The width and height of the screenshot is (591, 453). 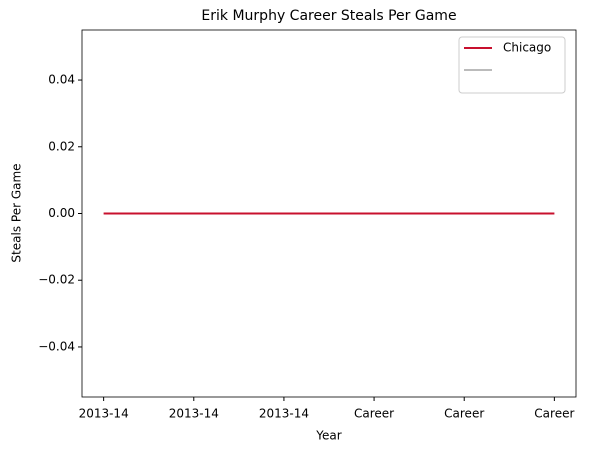 I want to click on chart-title: Erik Murphy Career Steals Per Game, so click(x=328, y=16).